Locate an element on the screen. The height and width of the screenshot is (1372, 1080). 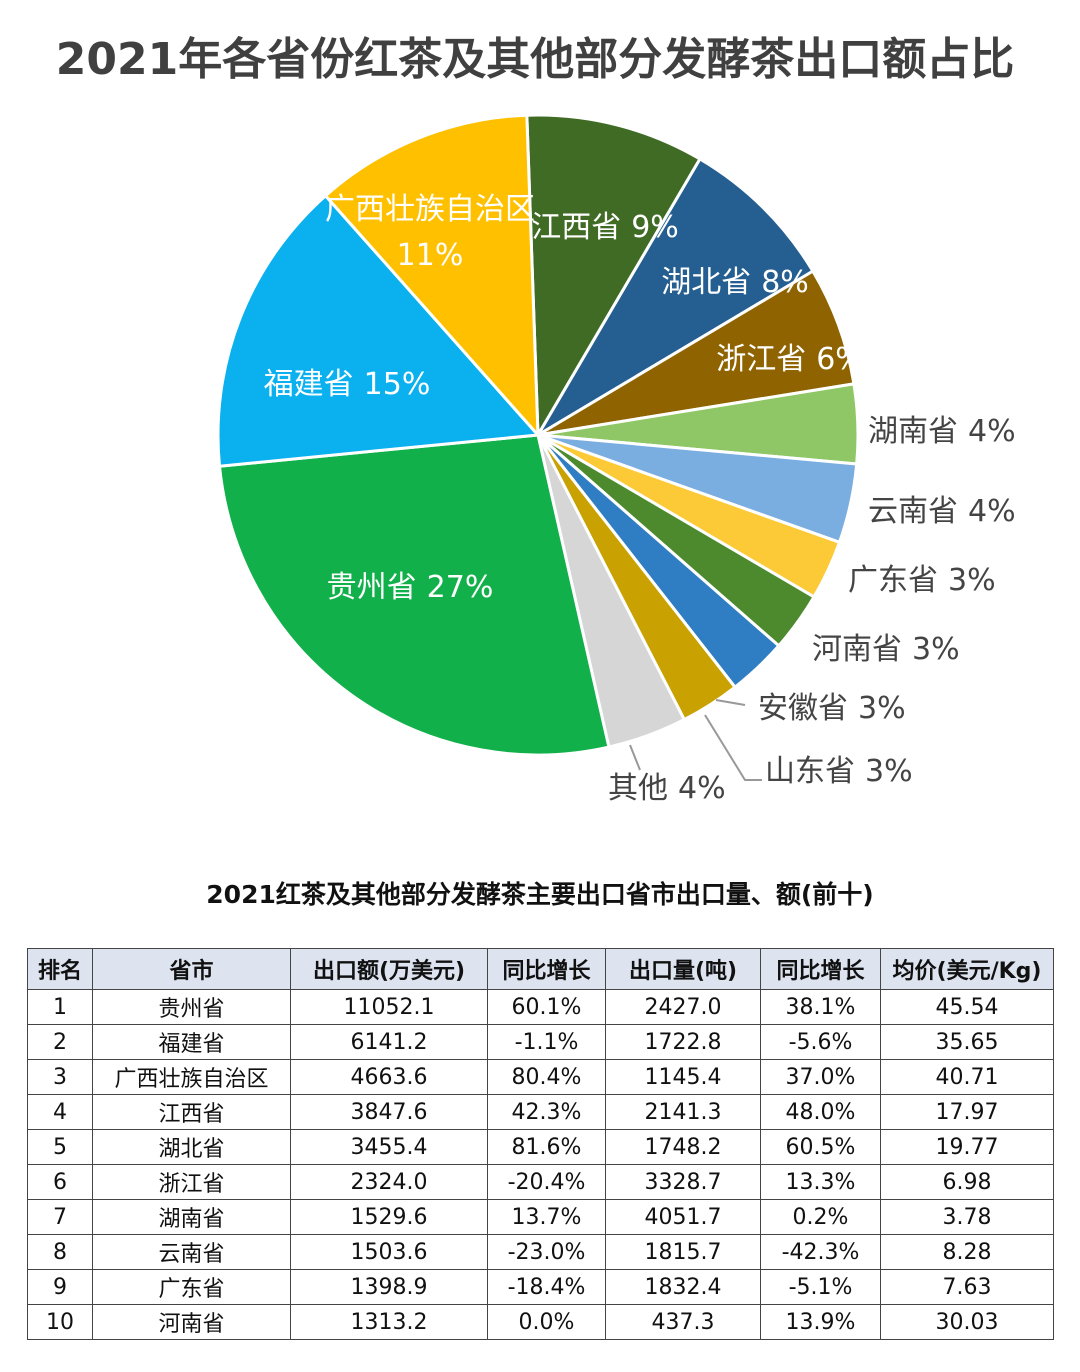
slice-category: 广东省 is located at coordinates (893, 580).